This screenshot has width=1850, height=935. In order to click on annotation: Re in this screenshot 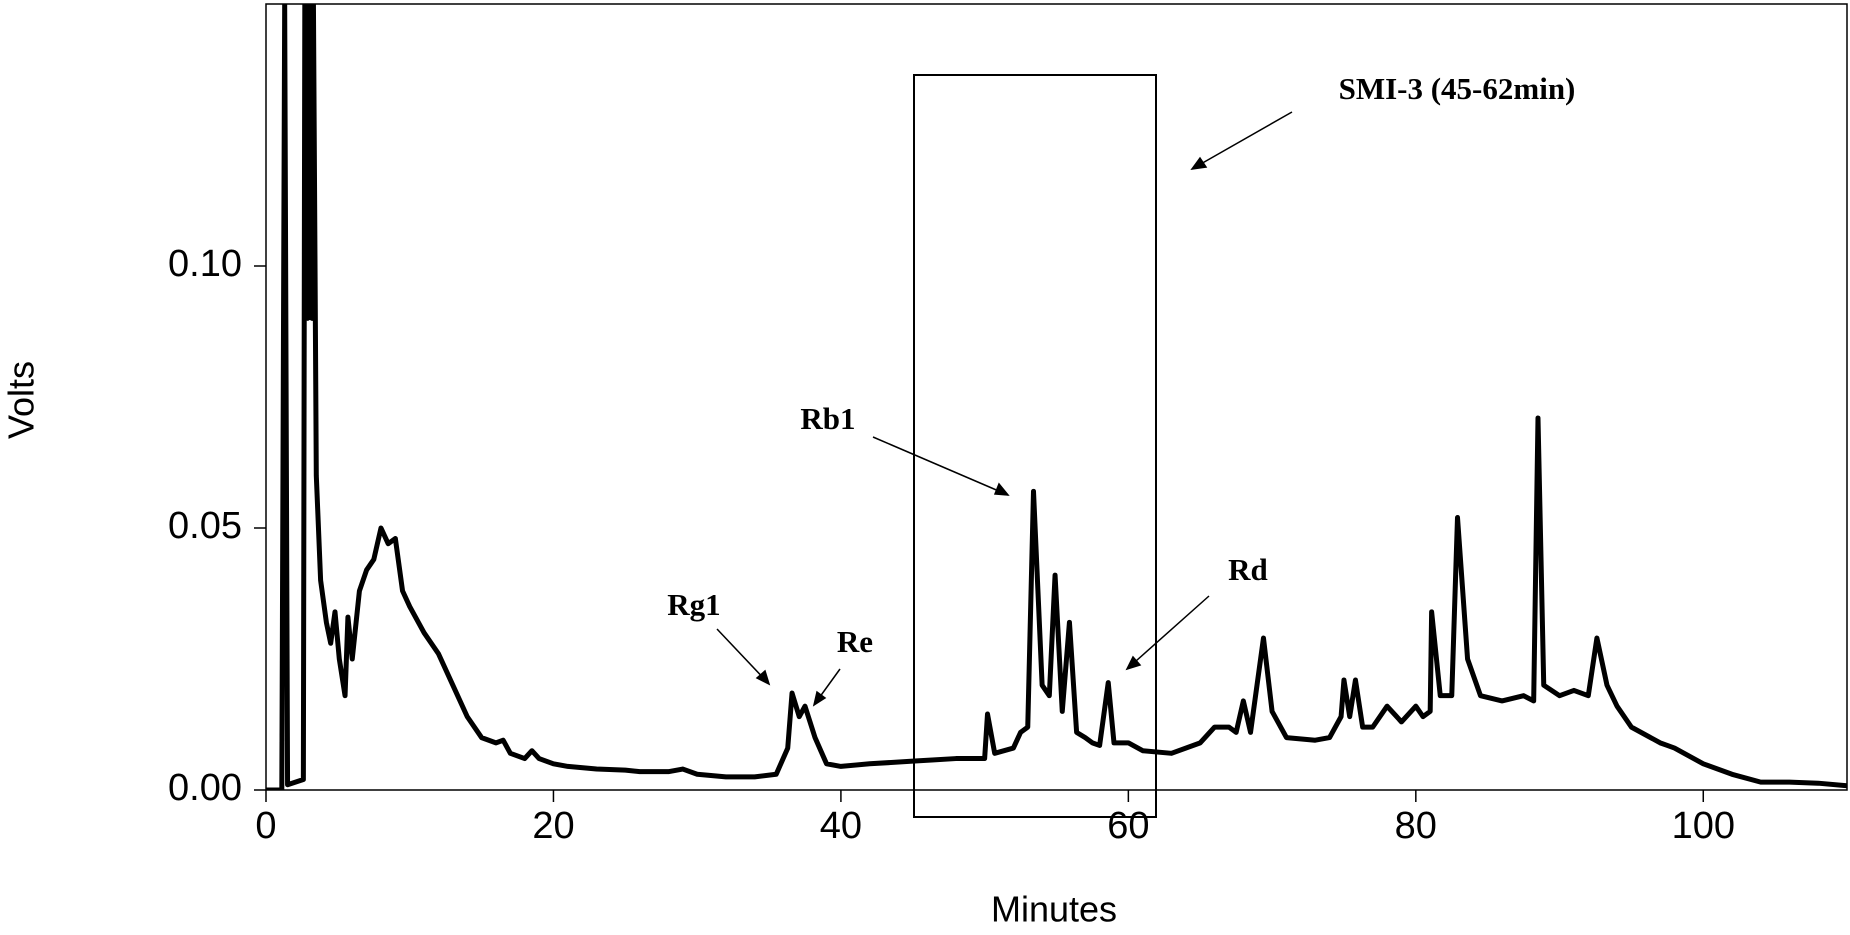, I will do `click(855, 641)`.